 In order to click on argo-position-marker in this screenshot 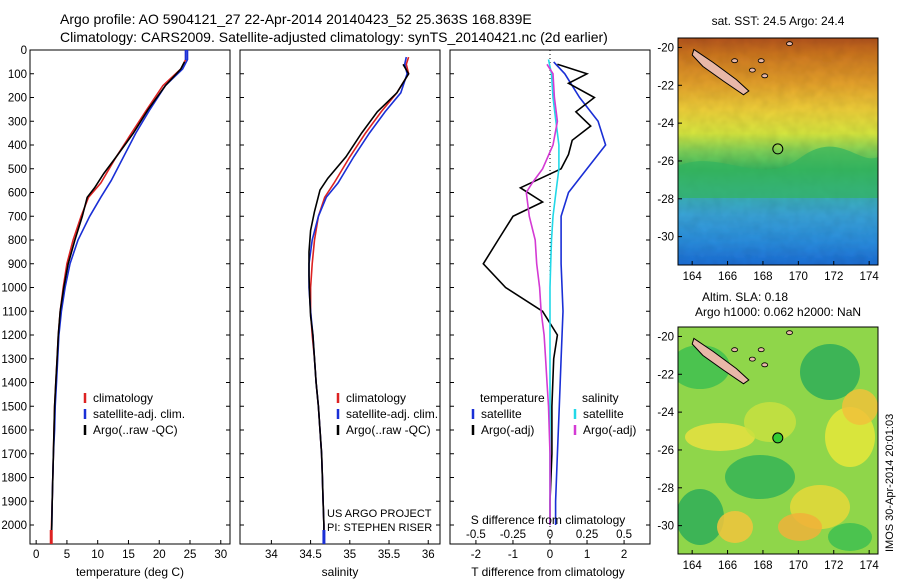, I will do `click(778, 438)`.